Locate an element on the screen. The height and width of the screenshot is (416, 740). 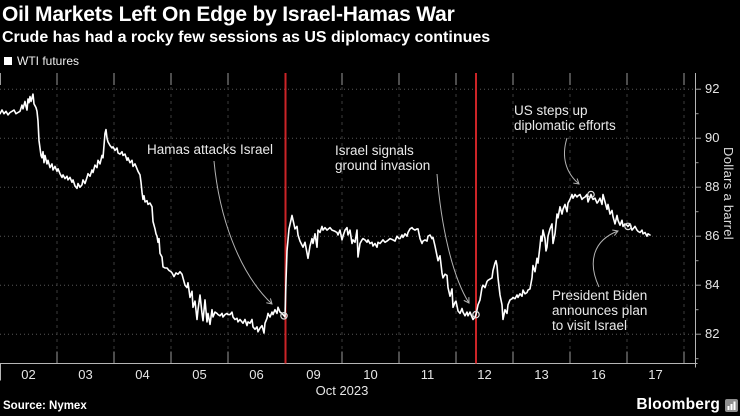
y-axis-labels: 92 90 88 86 84 82 is located at coordinates (718, 208).